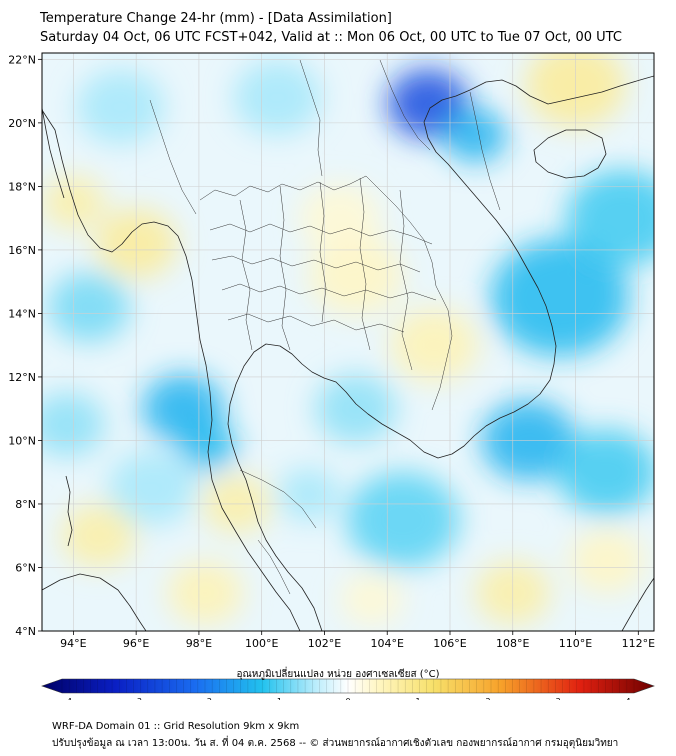  I want to click on lat-tick-label: 16°N, so click(22, 250).